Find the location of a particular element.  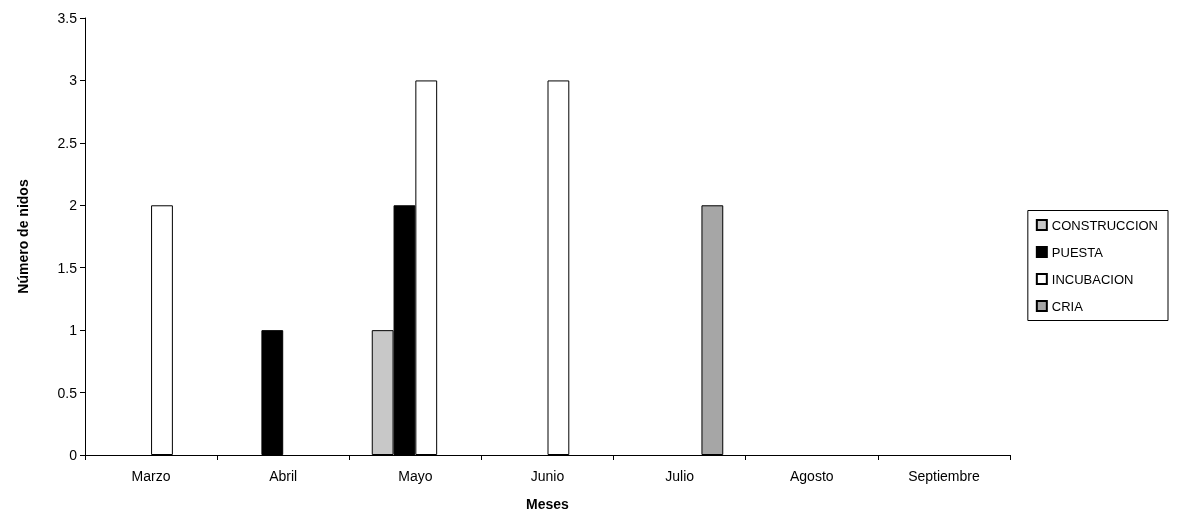

x-tick-label: Abril is located at coordinates (283, 476).